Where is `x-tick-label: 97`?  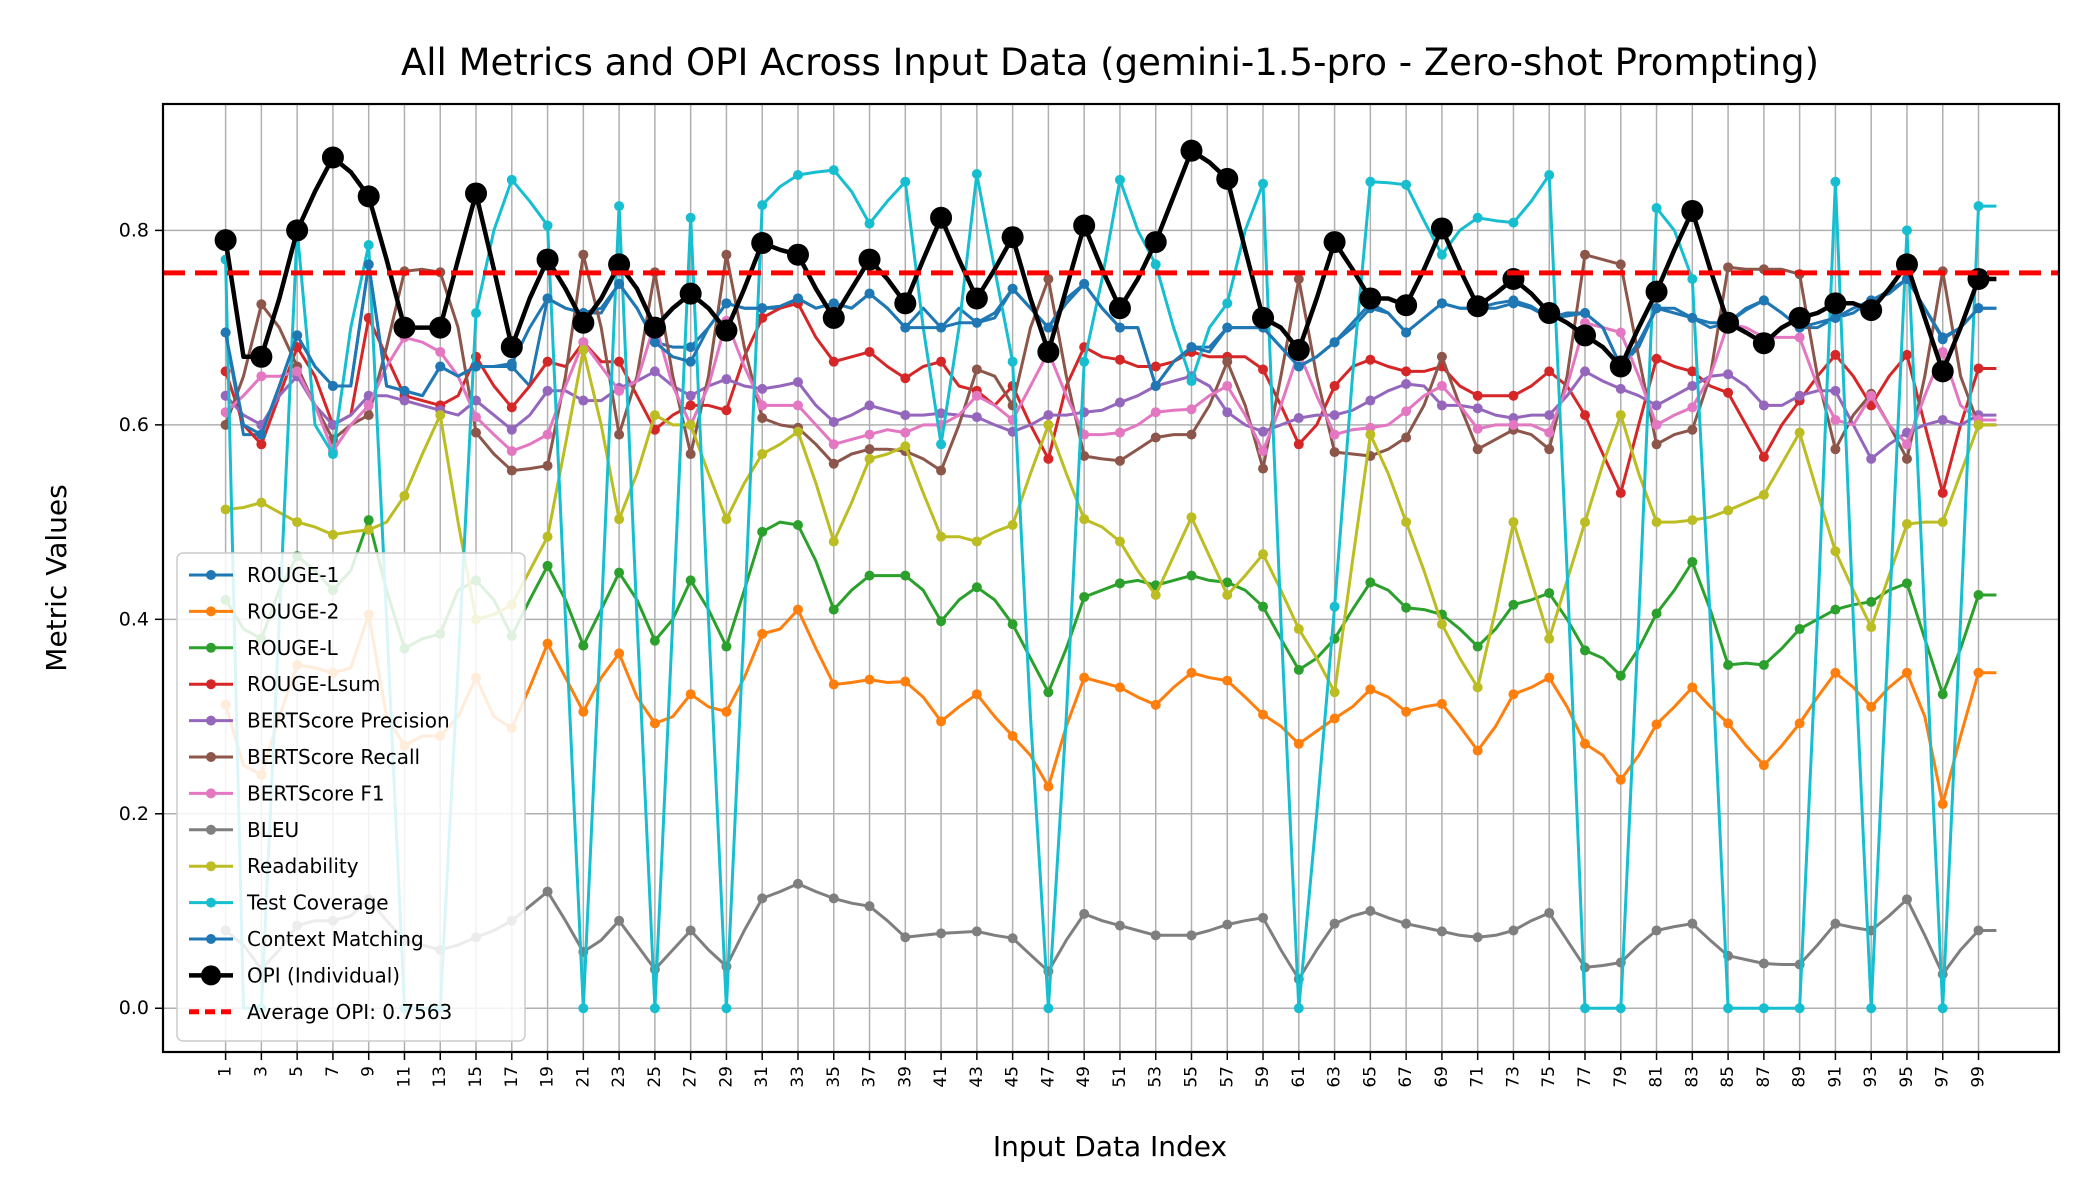 x-tick-label: 97 is located at coordinates (1943, 1077).